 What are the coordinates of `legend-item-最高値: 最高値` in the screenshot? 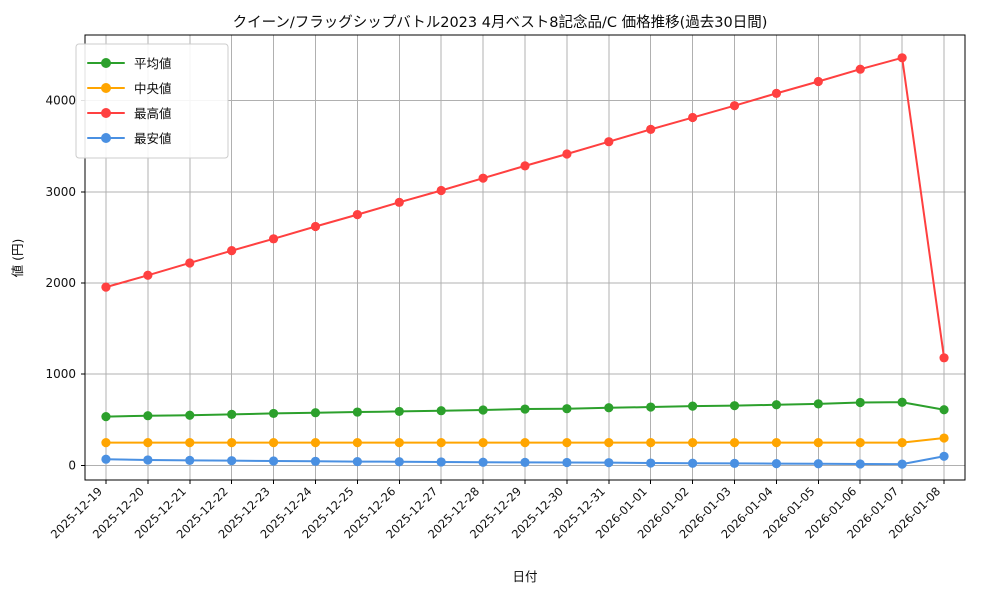 It's located at (129, 113).